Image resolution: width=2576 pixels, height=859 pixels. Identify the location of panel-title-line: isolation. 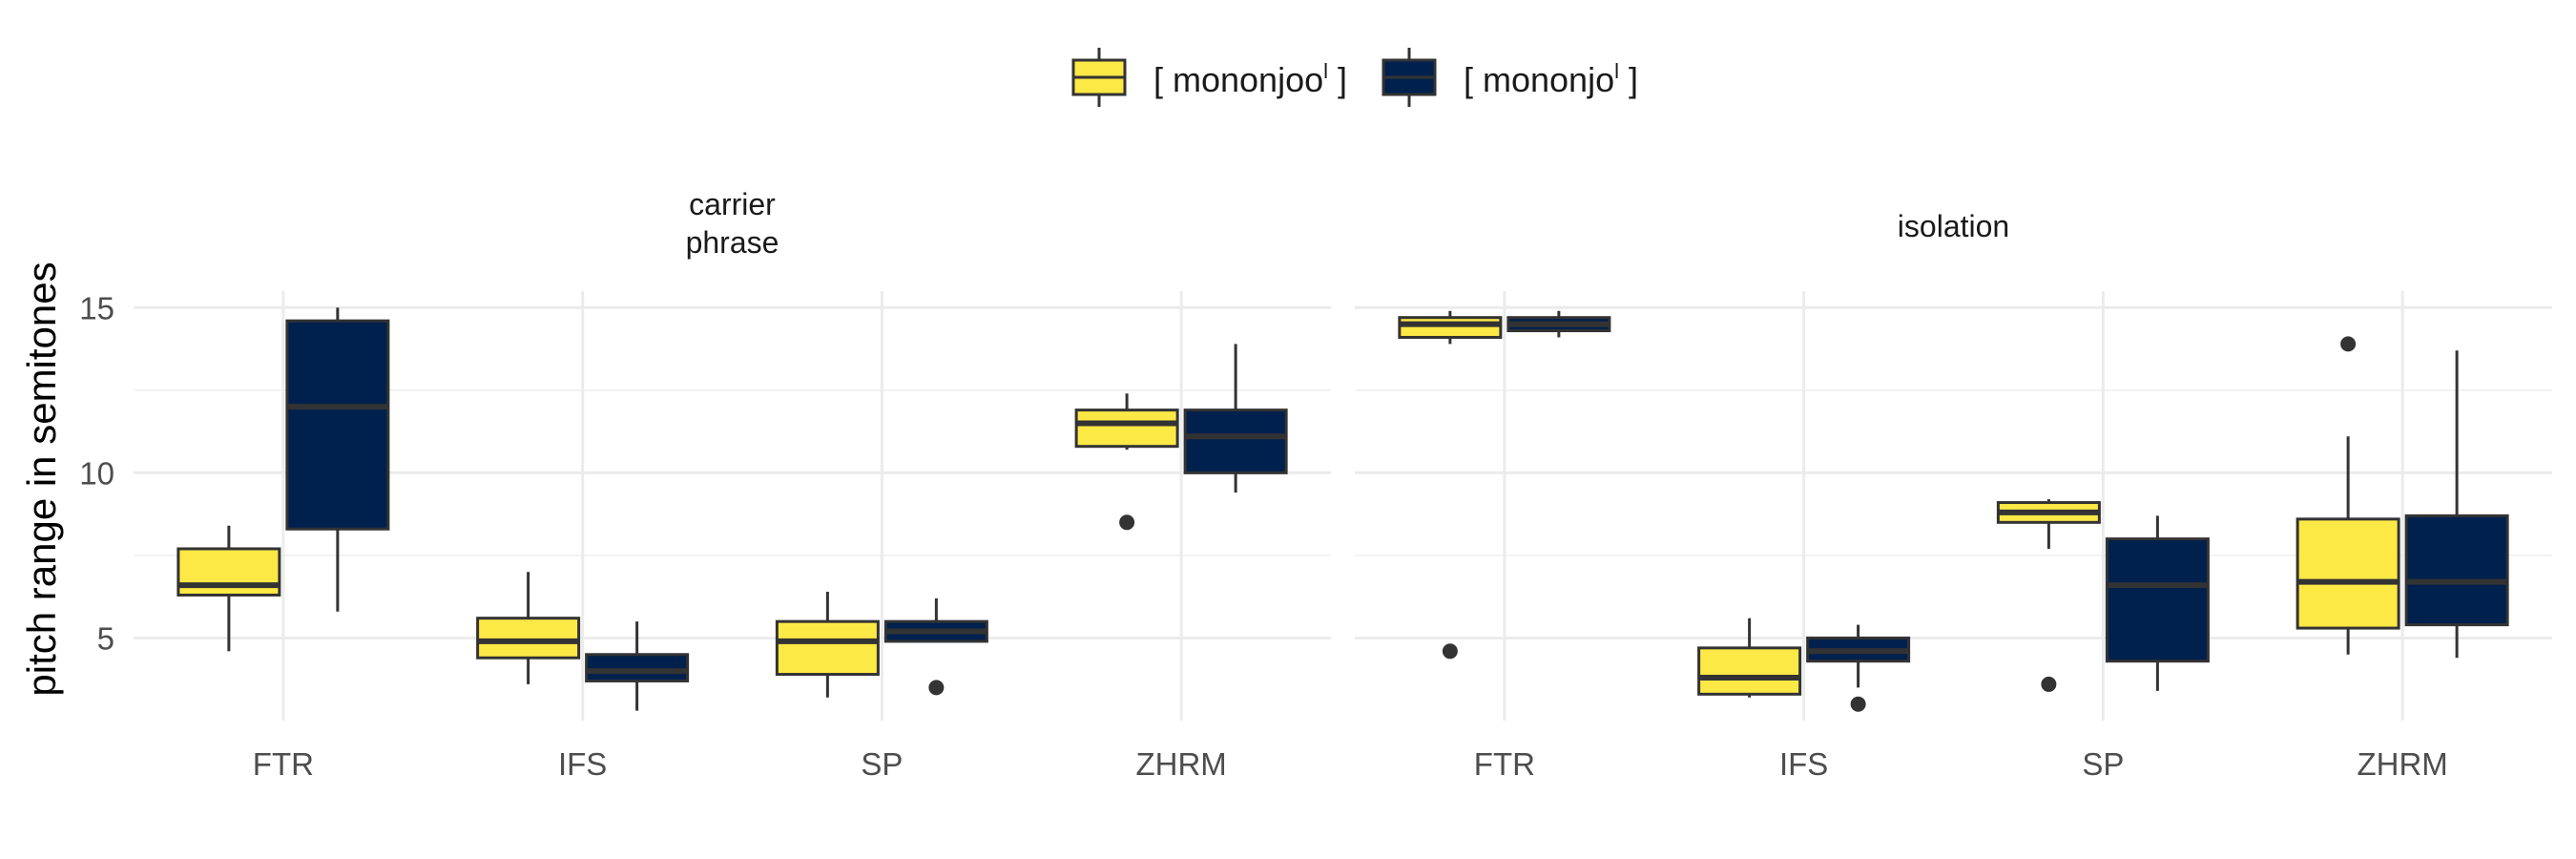
(1953, 226).